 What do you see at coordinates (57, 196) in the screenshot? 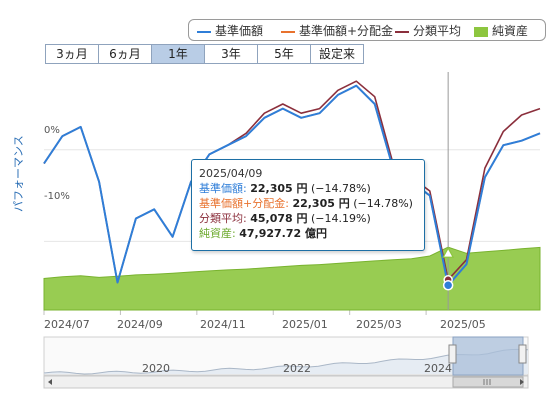
I see `y-tick-label: -10%` at bounding box center [57, 196].